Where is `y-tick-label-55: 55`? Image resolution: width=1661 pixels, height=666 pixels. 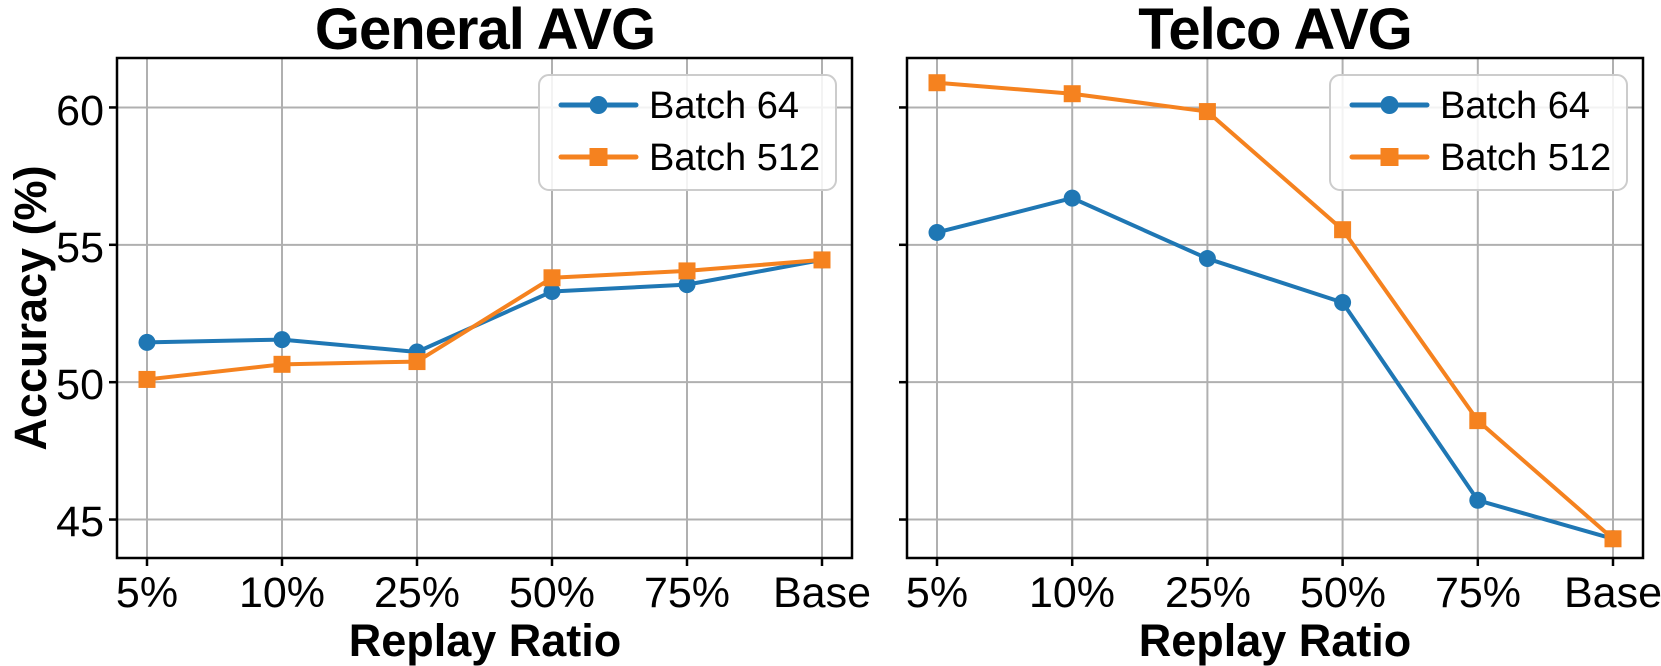 y-tick-label-55: 55 is located at coordinates (80, 248).